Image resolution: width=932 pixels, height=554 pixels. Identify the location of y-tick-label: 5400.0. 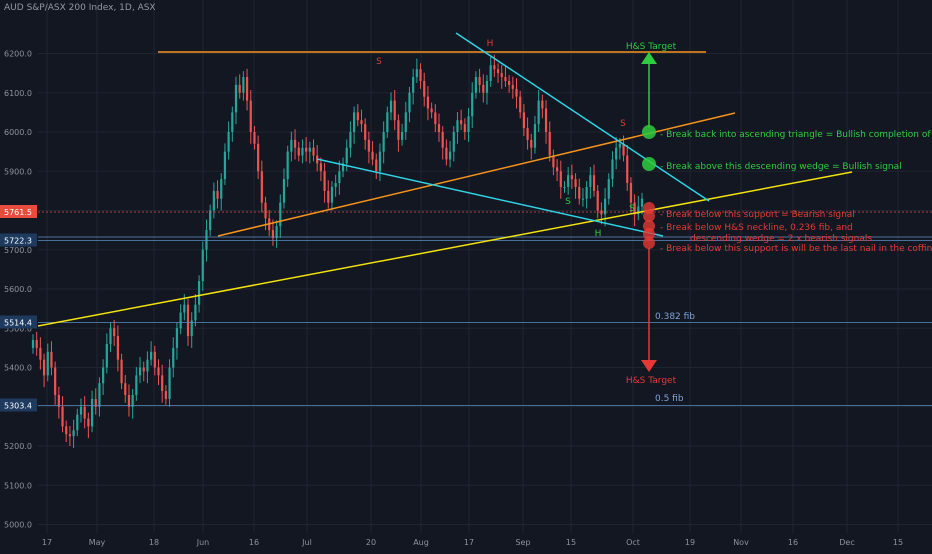
(18, 368).